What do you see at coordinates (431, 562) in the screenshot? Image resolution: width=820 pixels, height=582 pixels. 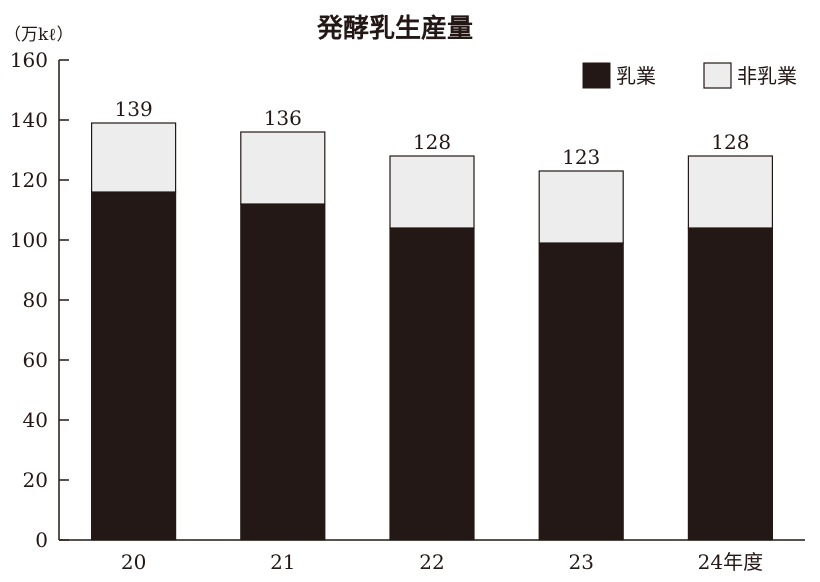 I see `x-tick-label: 22` at bounding box center [431, 562].